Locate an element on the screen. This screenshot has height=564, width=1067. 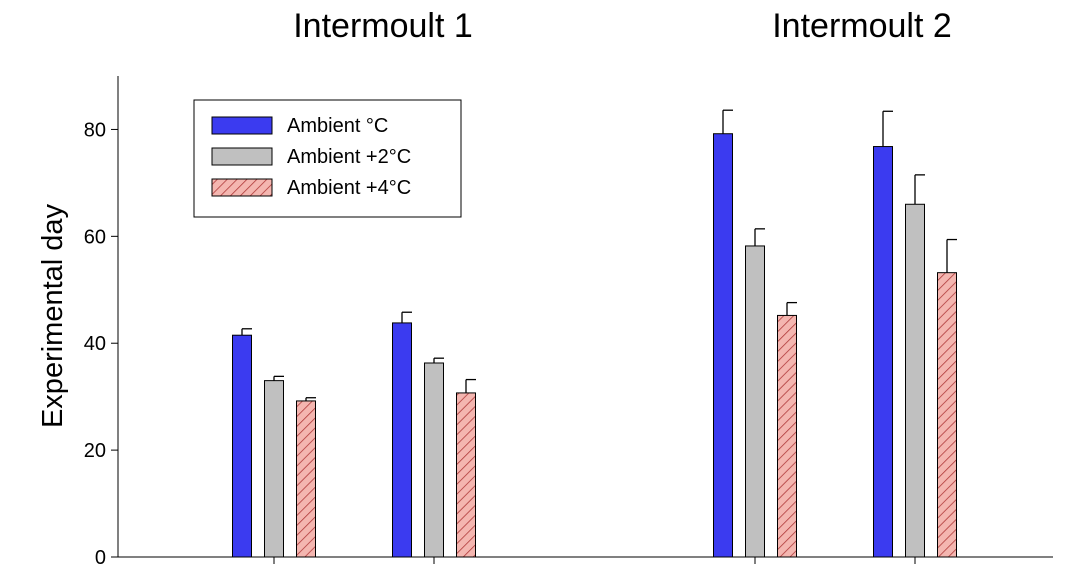
legend: Ambient °C Ambient +2°C Ambient +4°C is located at coordinates (327, 158).